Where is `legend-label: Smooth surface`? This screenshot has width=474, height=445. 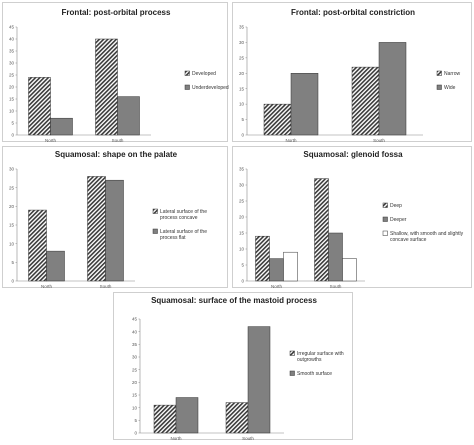 legend-label: Smooth surface is located at coordinates (314, 374).